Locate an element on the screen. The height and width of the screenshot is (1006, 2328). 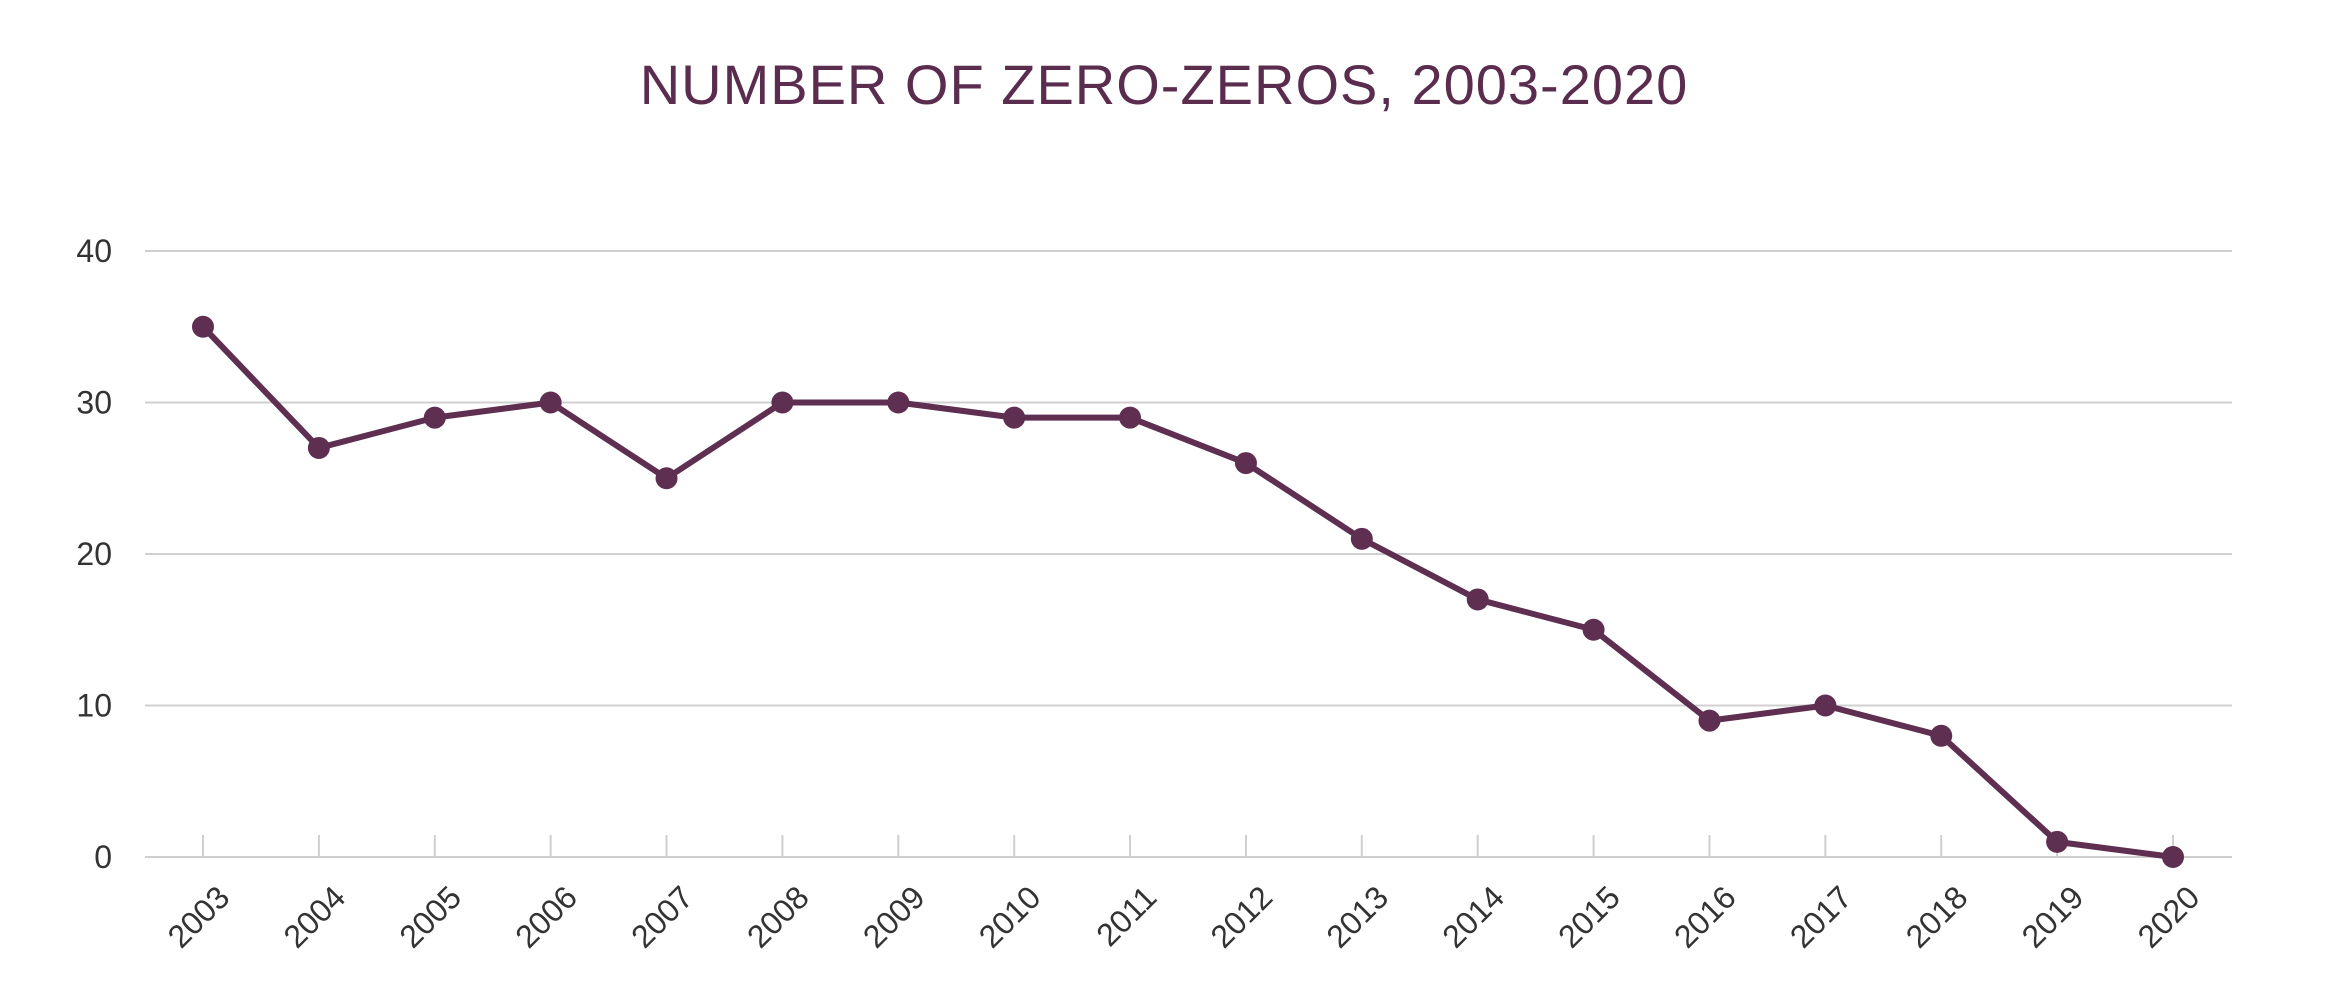
y-tick-label: 20 is located at coordinates (94, 554).